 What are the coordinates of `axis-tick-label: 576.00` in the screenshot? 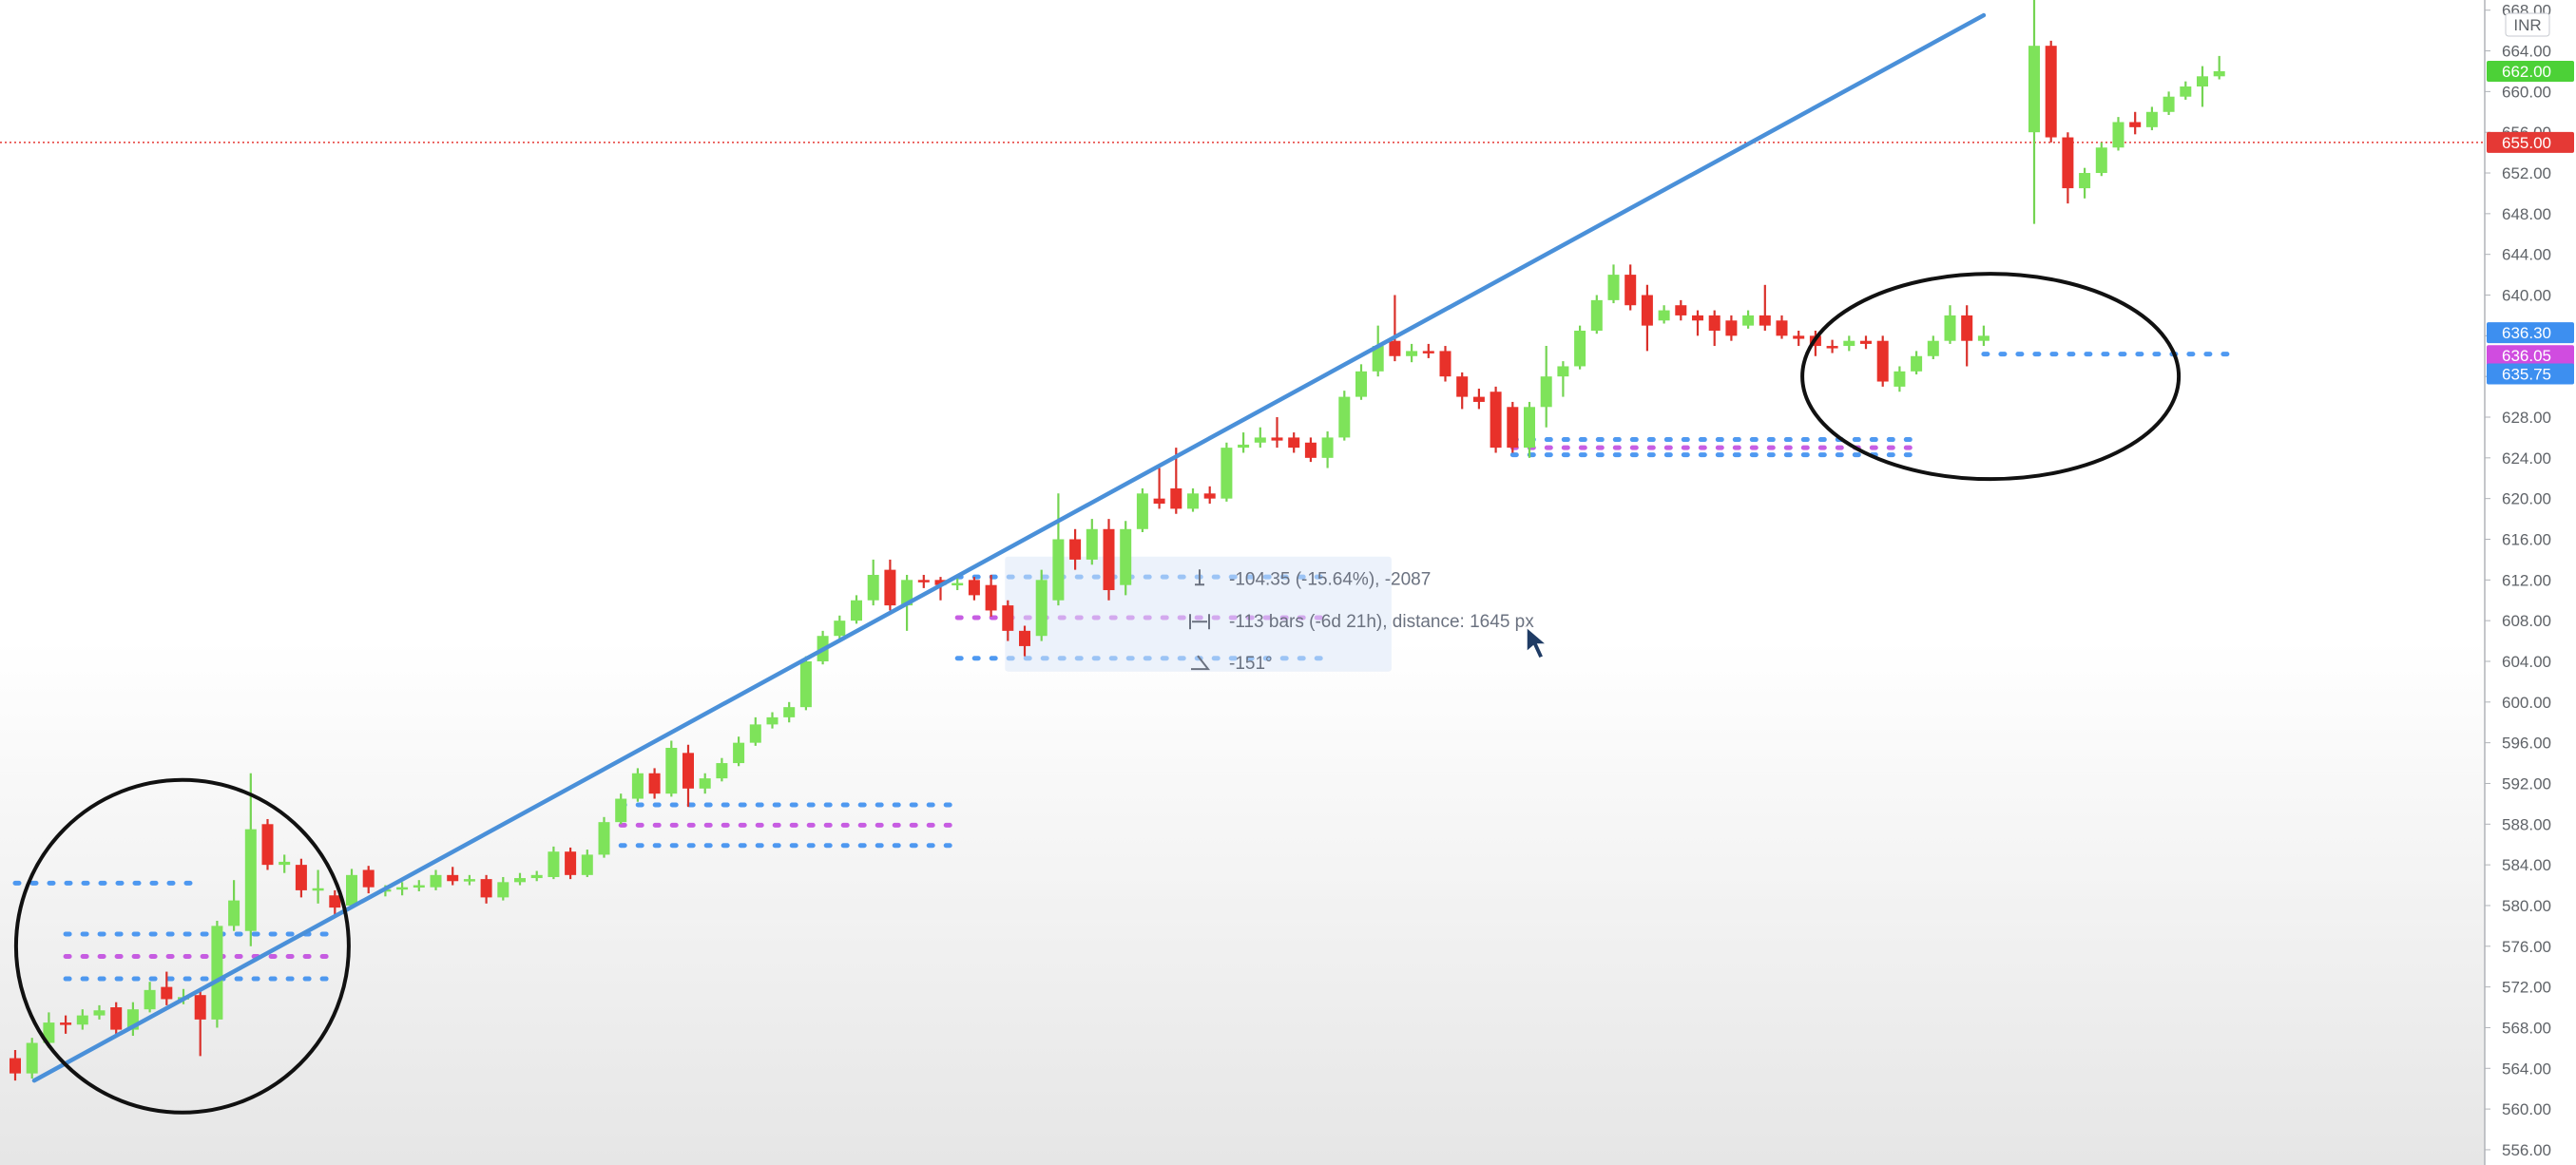 It's located at (2526, 947).